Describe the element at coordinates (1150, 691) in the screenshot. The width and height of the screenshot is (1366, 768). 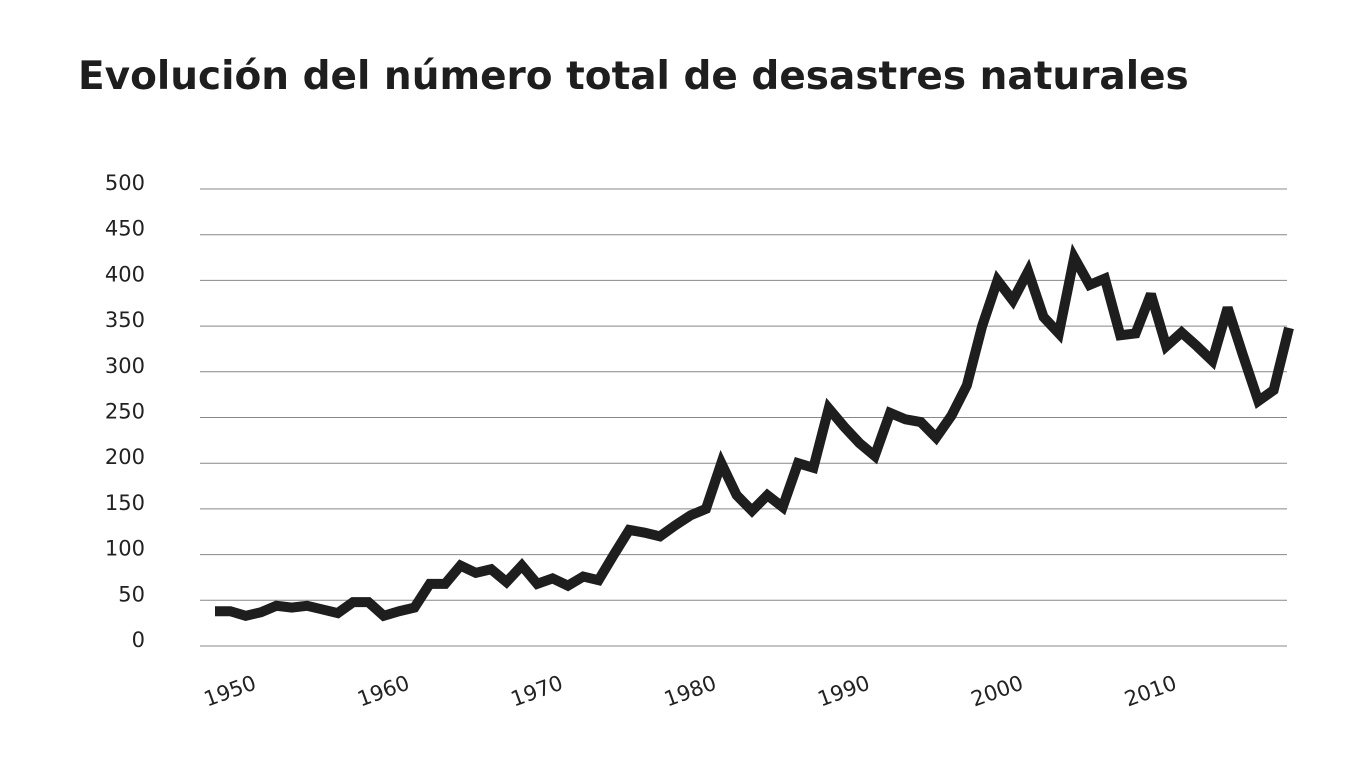
I see `x-tick-label: 2010` at that location.